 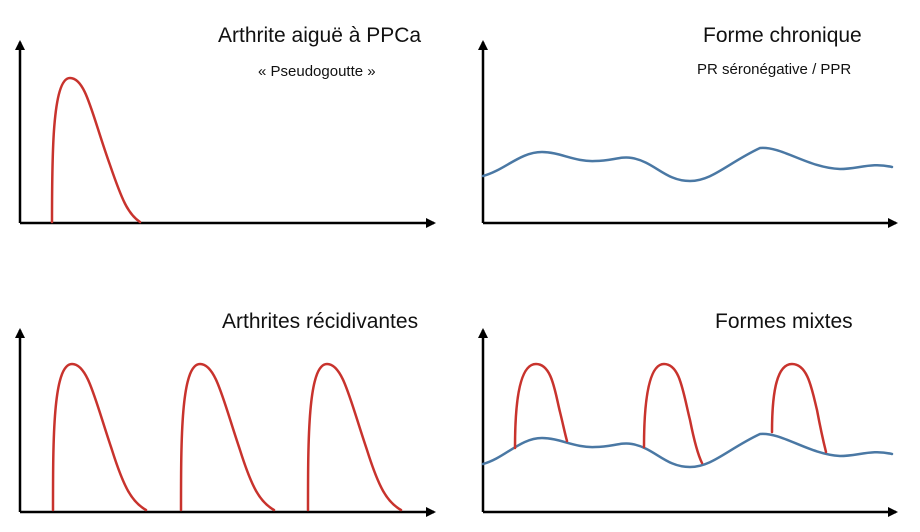 What do you see at coordinates (319, 35) in the screenshot?
I see `panel-acute-title: Arthrite aiguë à PPCa` at bounding box center [319, 35].